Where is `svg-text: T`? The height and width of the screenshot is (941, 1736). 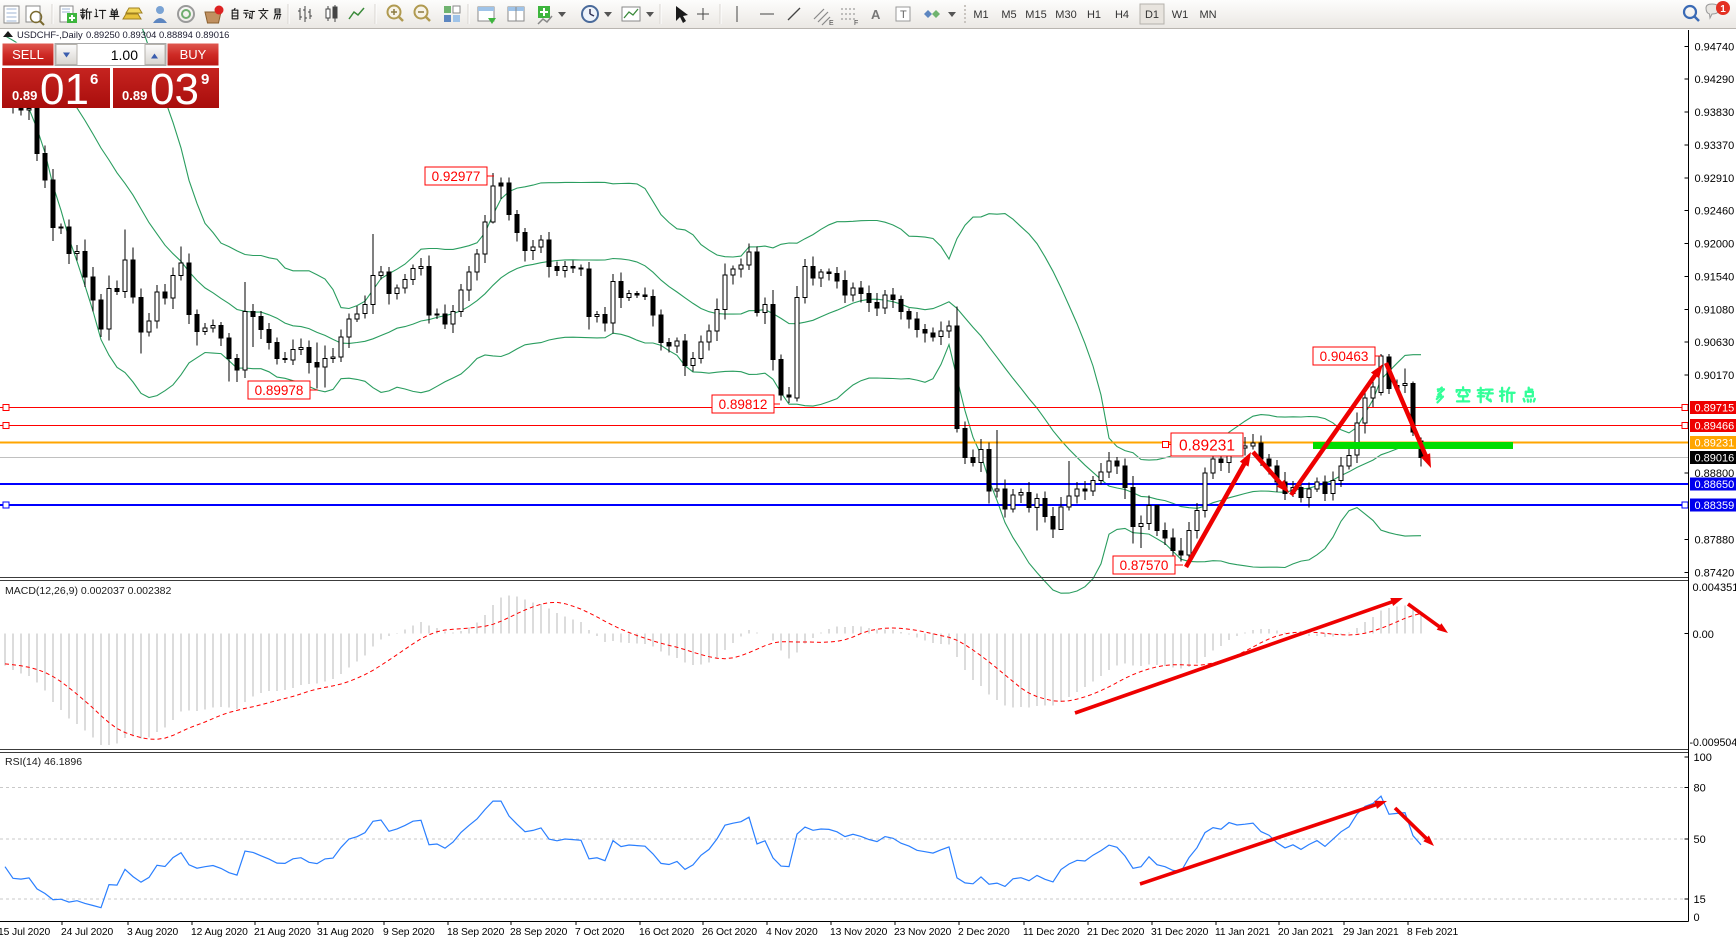
svg-text: T is located at coordinates (903, 15).